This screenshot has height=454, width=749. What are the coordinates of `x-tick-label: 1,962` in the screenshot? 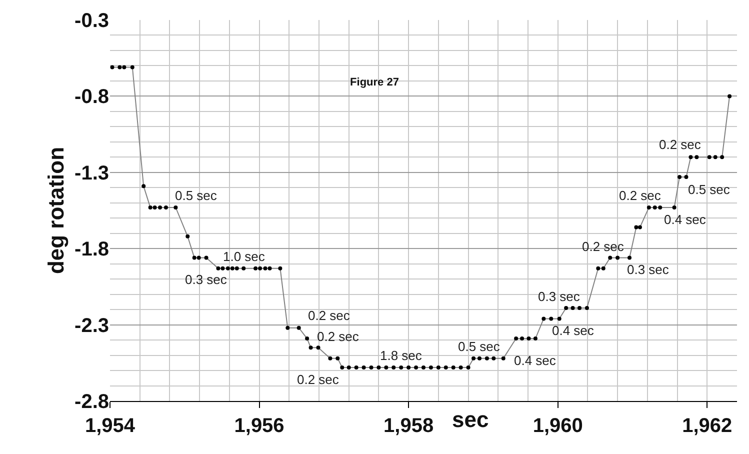 It's located at (707, 426).